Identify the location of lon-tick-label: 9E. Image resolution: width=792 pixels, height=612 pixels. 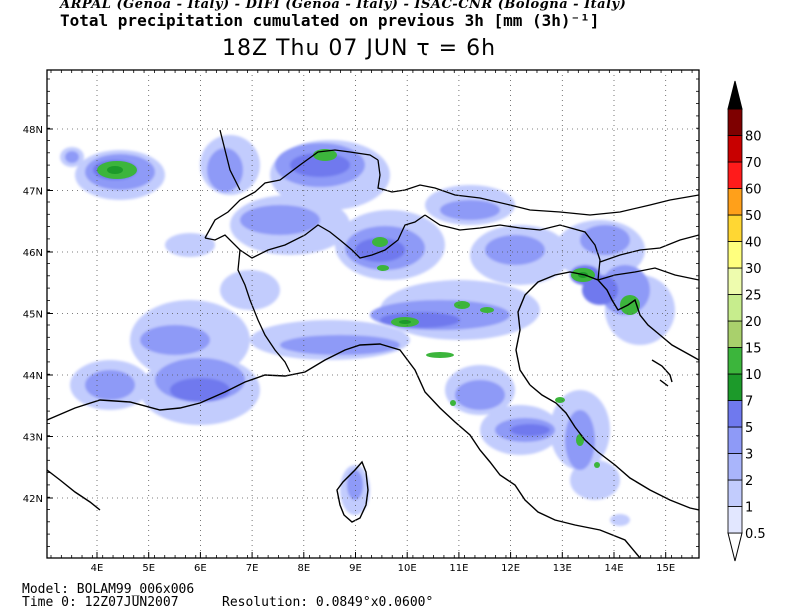
(355, 568).